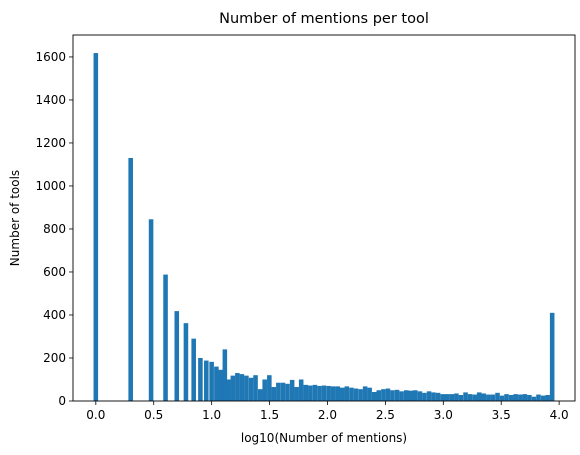  Describe the element at coordinates (385, 415) in the screenshot. I see `x-tick-label: 2.5` at that location.